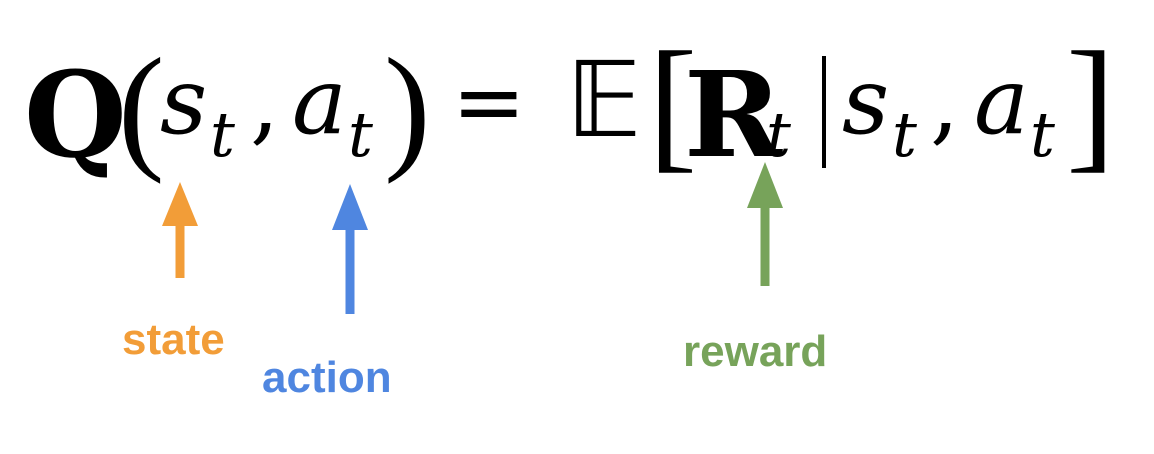 Image resolution: width=1154 pixels, height=454 pixels. What do you see at coordinates (1042, 134) in the screenshot?
I see `action-subscript-2: t` at bounding box center [1042, 134].